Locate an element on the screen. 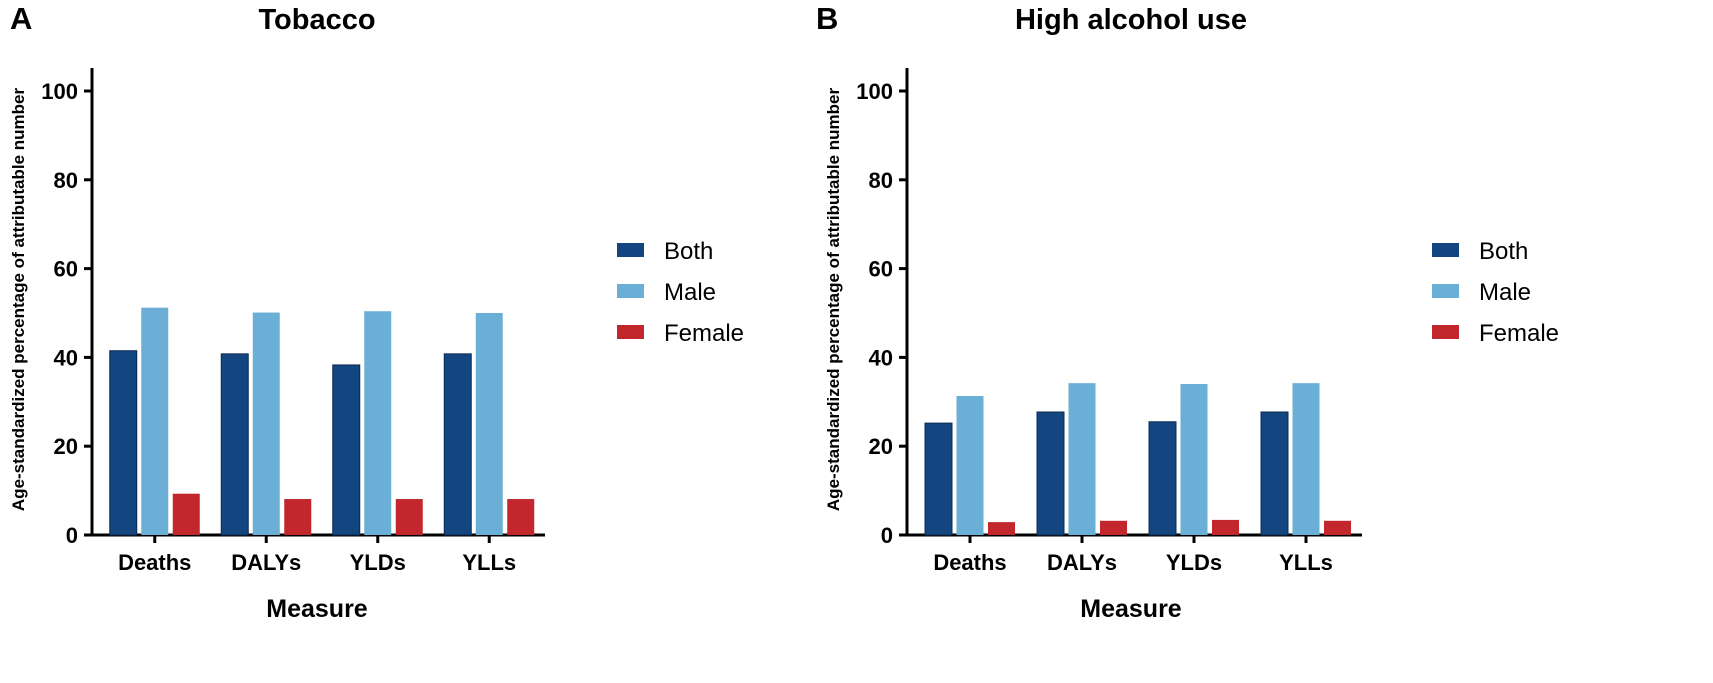  chart-title: High alcohol use is located at coordinates (1131, 20).